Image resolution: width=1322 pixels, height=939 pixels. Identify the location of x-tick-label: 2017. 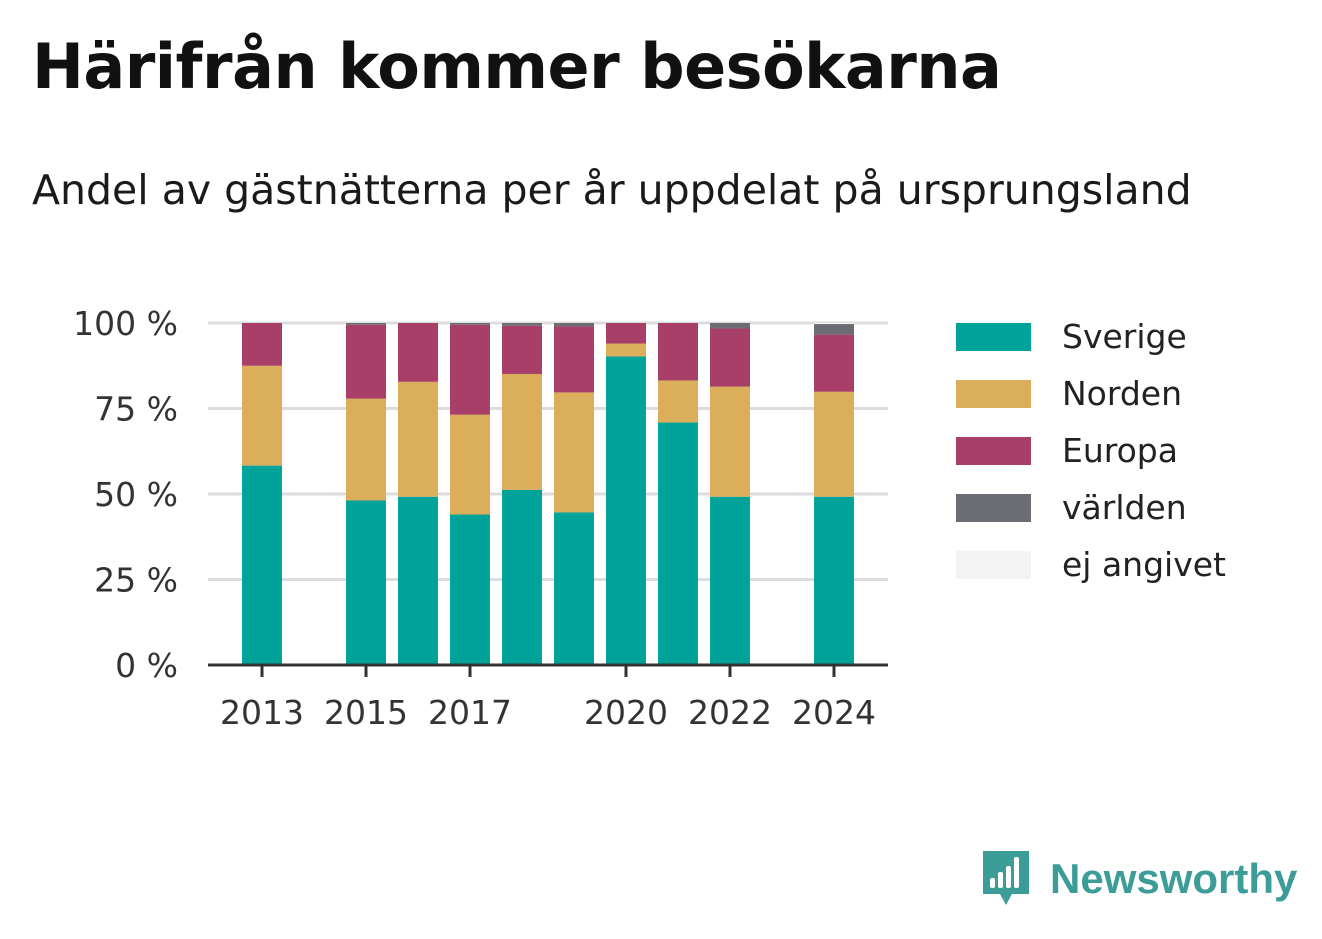
(470, 712).